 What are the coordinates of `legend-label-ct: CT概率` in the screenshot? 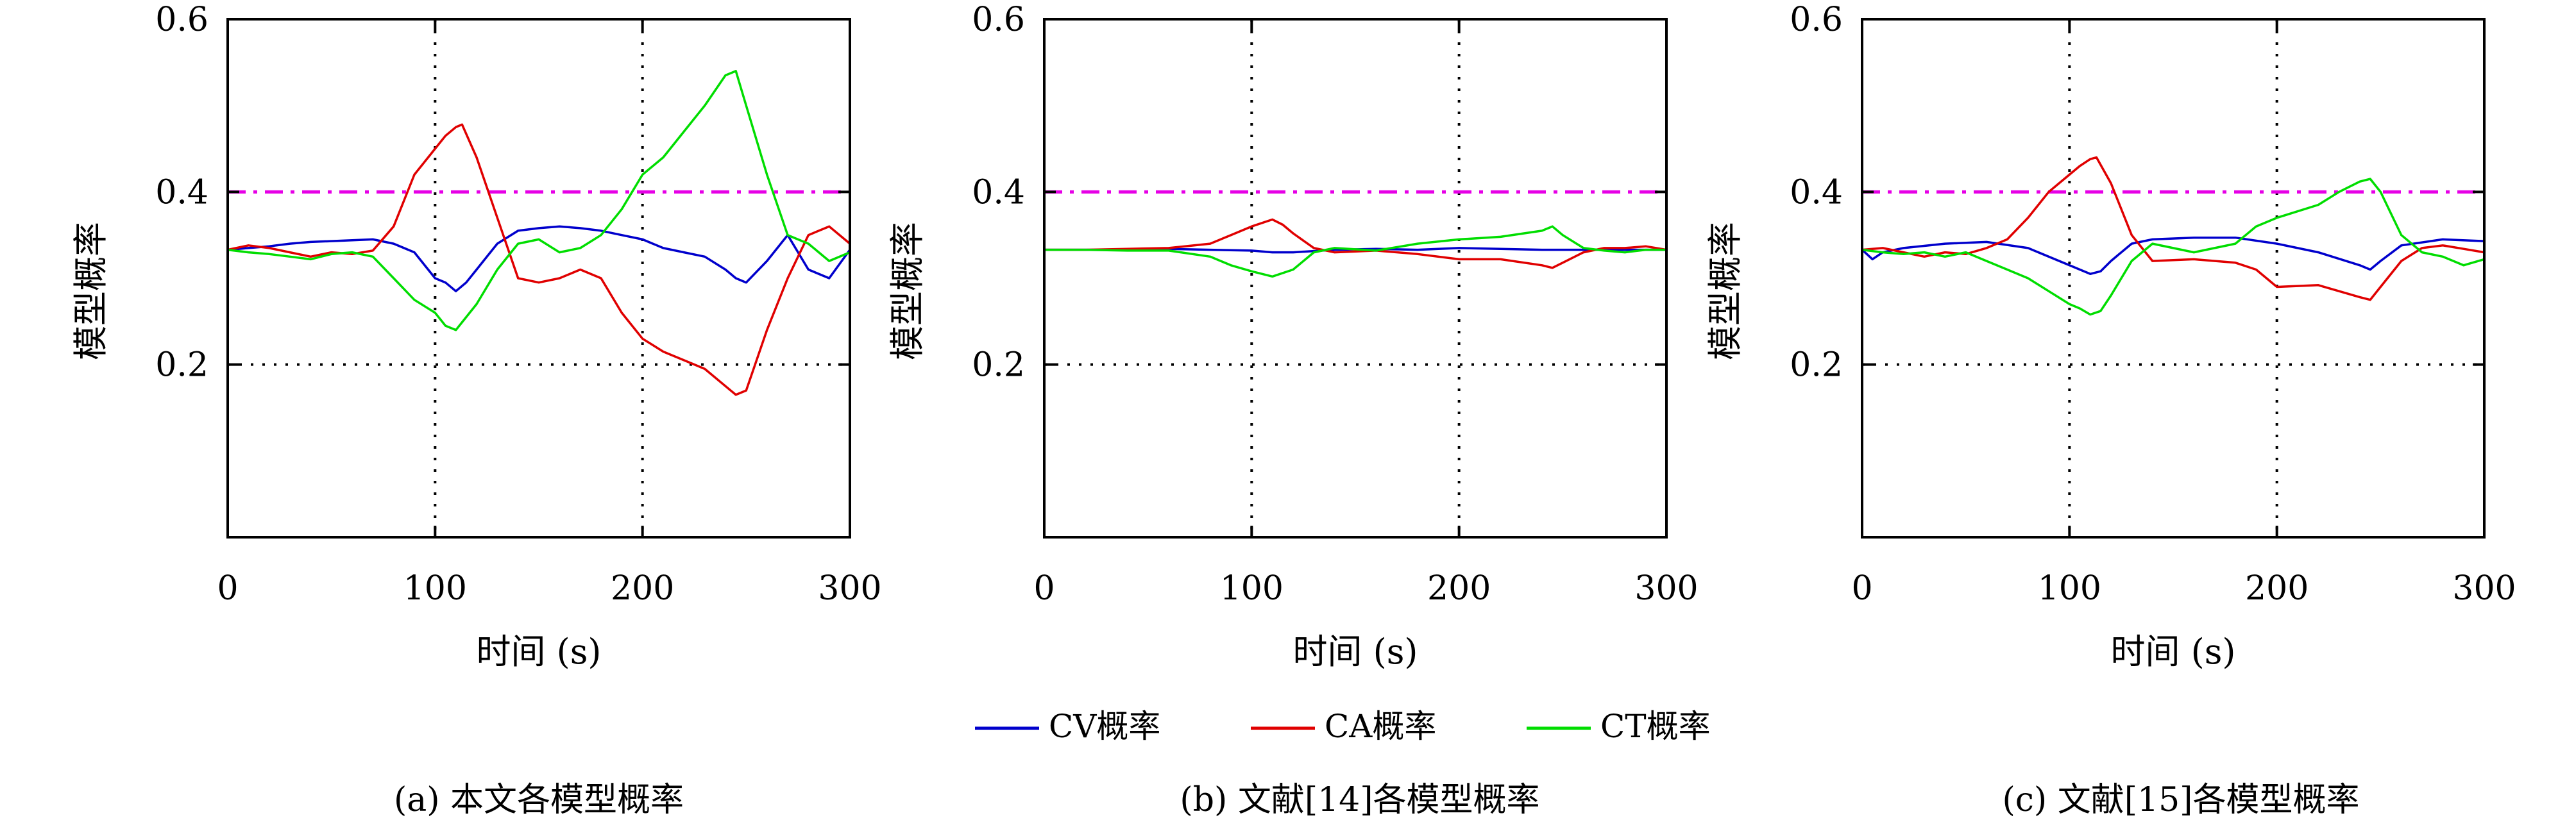 It's located at (1655, 726).